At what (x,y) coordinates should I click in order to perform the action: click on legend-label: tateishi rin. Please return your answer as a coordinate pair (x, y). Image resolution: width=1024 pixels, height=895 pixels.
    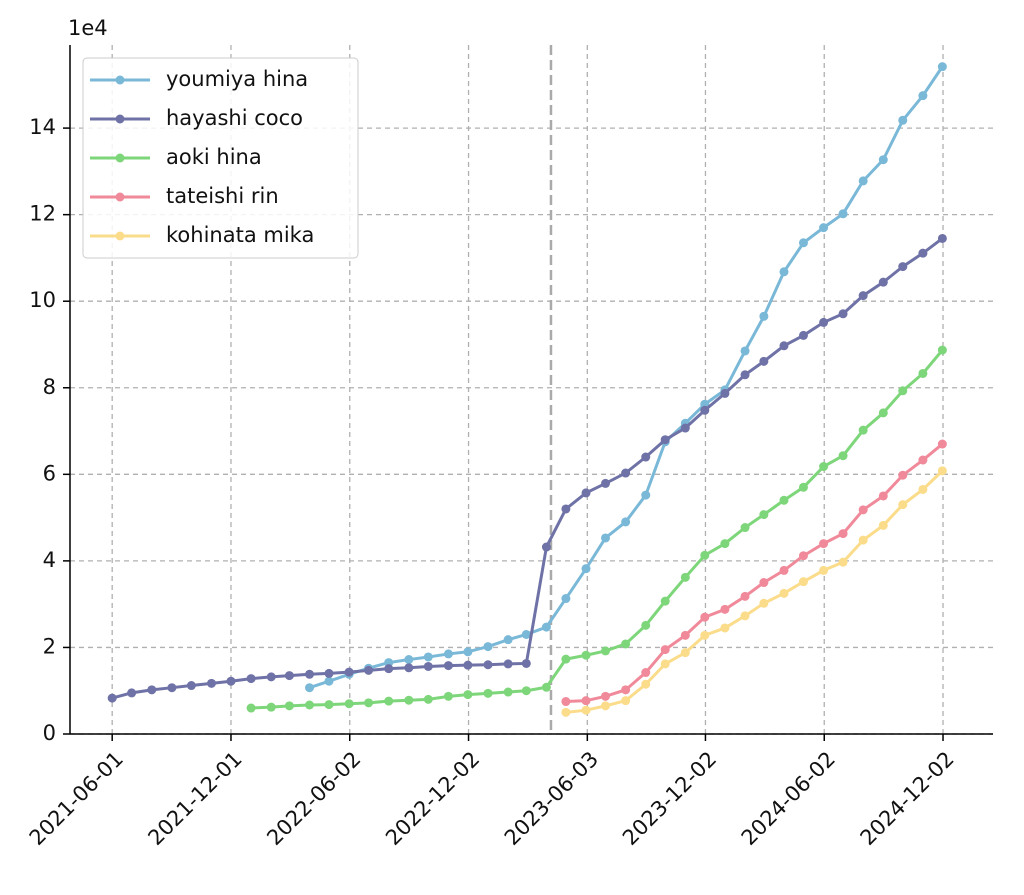
    Looking at the image, I should click on (222, 196).